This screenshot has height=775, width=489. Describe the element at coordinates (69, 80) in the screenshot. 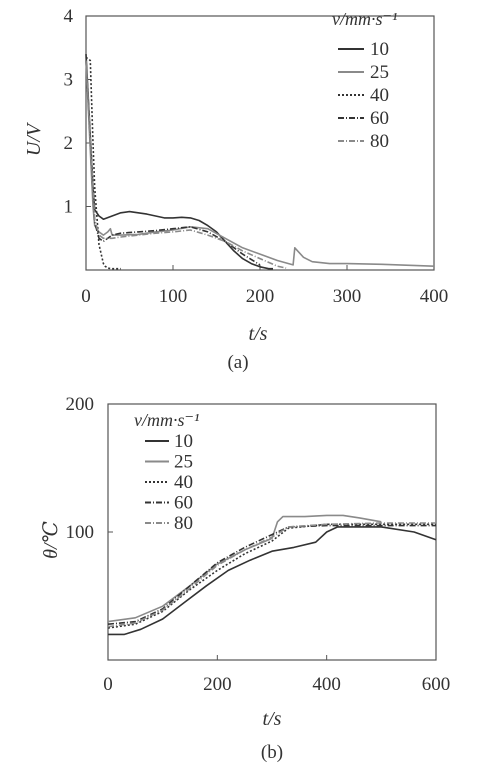

I see `y-tick-label: 3` at that location.